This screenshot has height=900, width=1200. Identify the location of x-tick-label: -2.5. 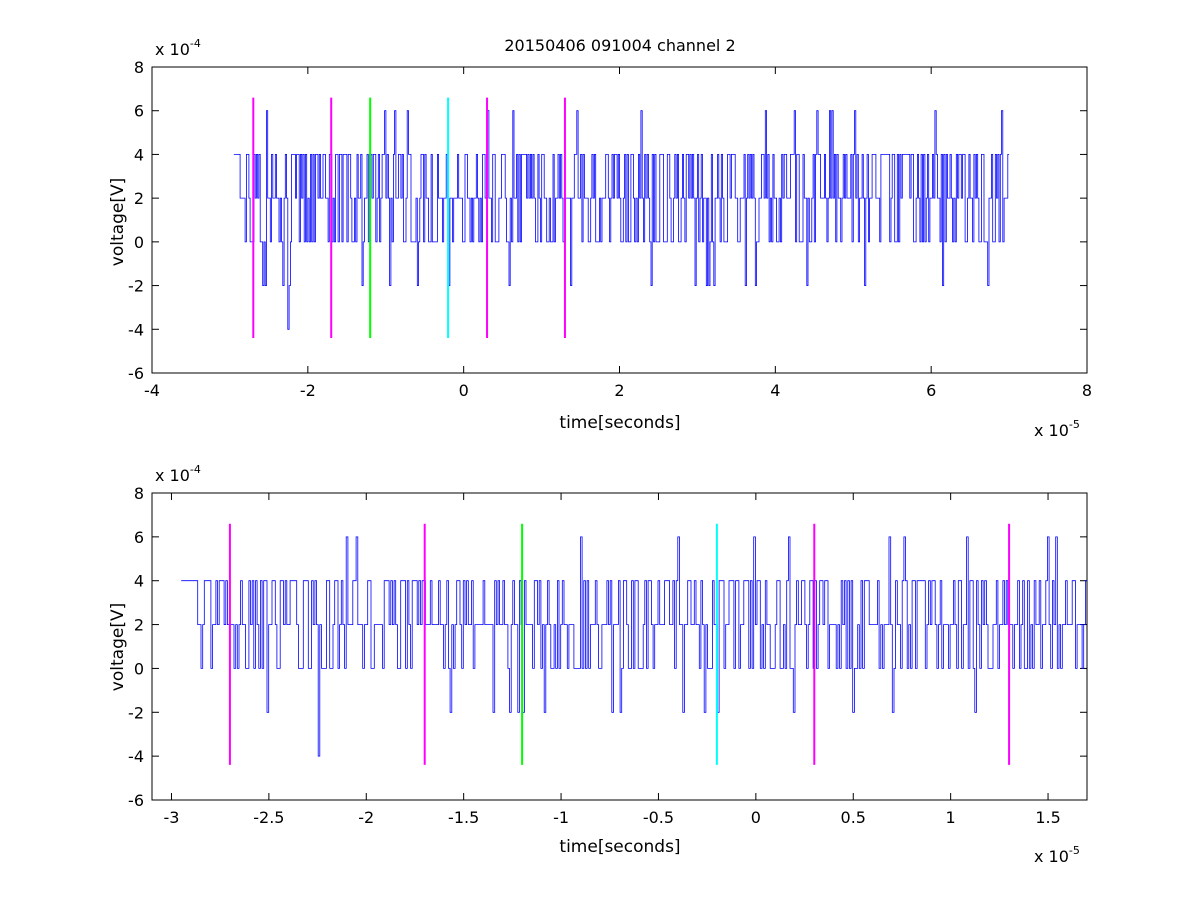
(268, 817).